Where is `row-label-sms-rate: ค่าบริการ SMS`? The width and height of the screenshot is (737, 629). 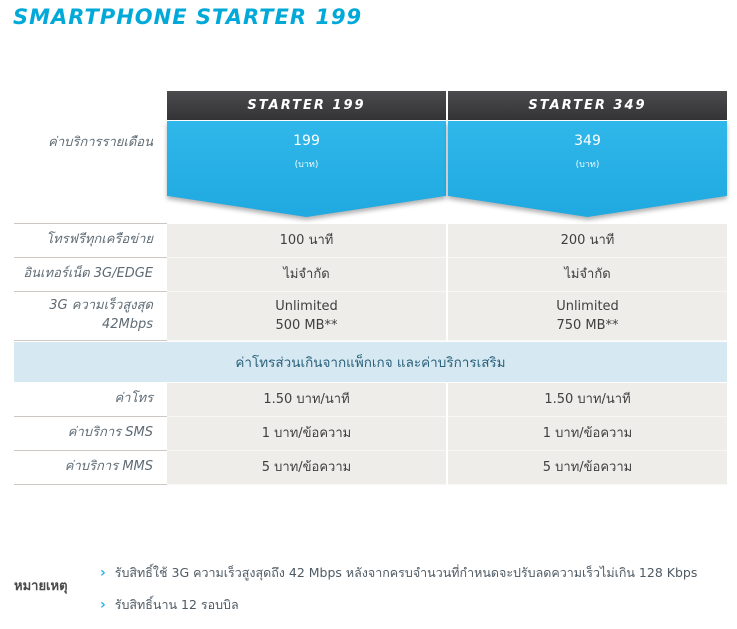
row-label-sms-rate: ค่าบริการ SMS is located at coordinates (90, 434).